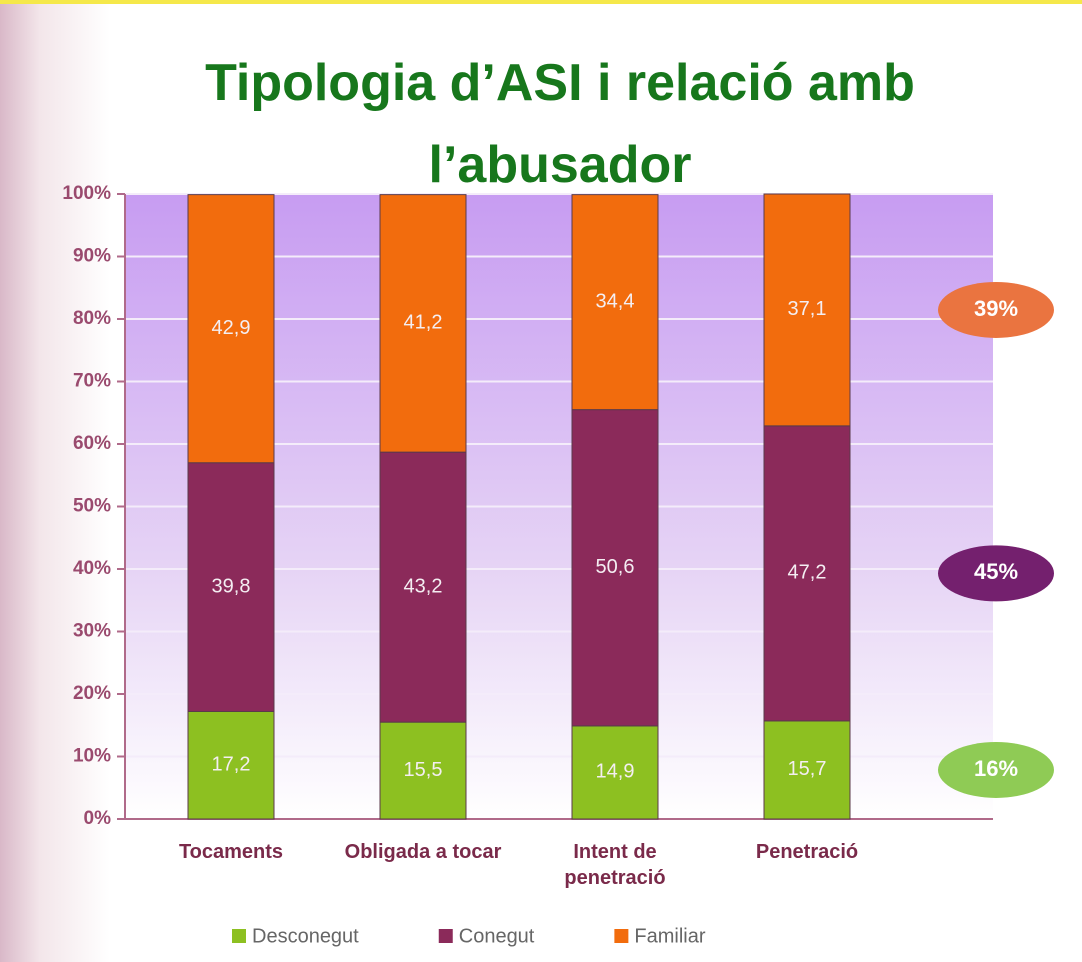  Describe the element at coordinates (615, 865) in the screenshot. I see `x-tick-label: Intent de penetració` at that location.